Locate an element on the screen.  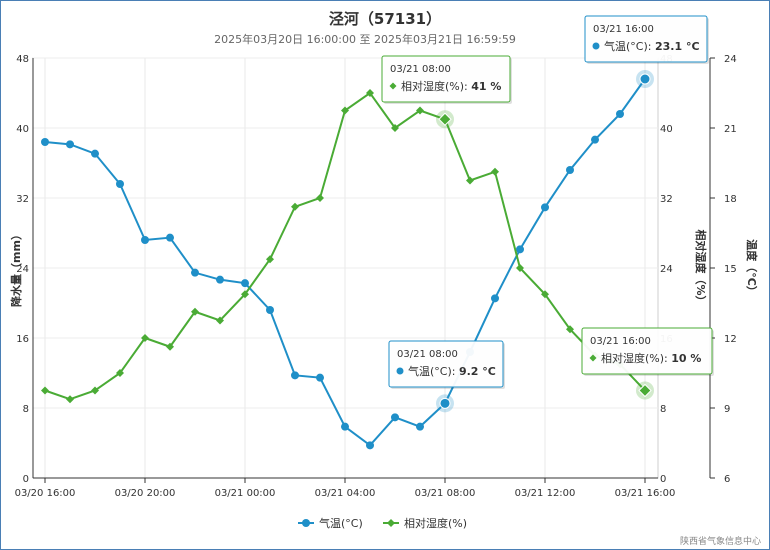
left-tick-label: 24 is located at coordinates (22, 269).